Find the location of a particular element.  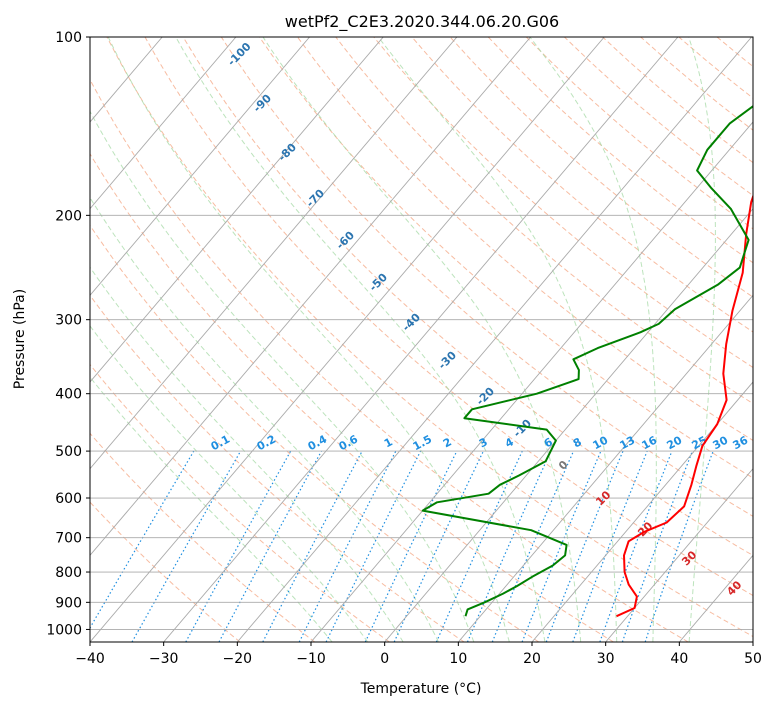

wetbulb-label: -90 is located at coordinates (262, 102).